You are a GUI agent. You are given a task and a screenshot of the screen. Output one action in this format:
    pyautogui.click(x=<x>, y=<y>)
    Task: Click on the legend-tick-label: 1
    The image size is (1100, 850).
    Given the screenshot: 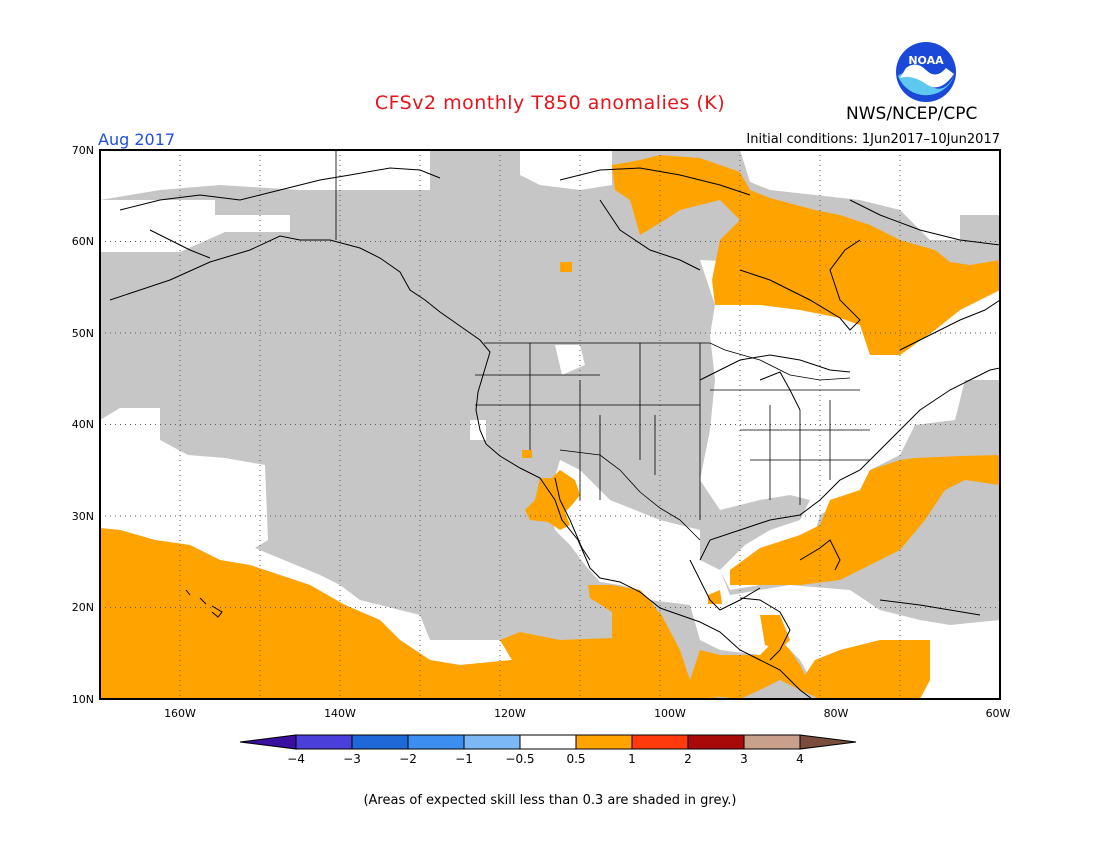 What is the action you would take?
    pyautogui.click(x=632, y=759)
    